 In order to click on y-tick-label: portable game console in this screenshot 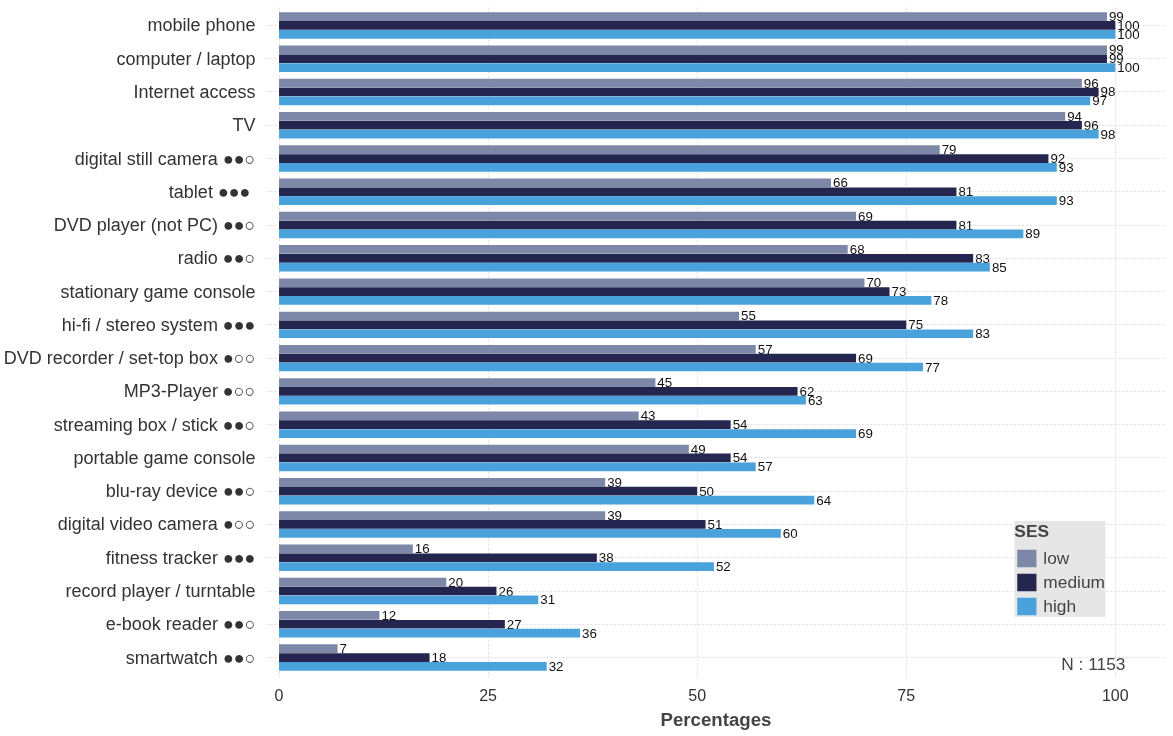, I will do `click(164, 457)`.